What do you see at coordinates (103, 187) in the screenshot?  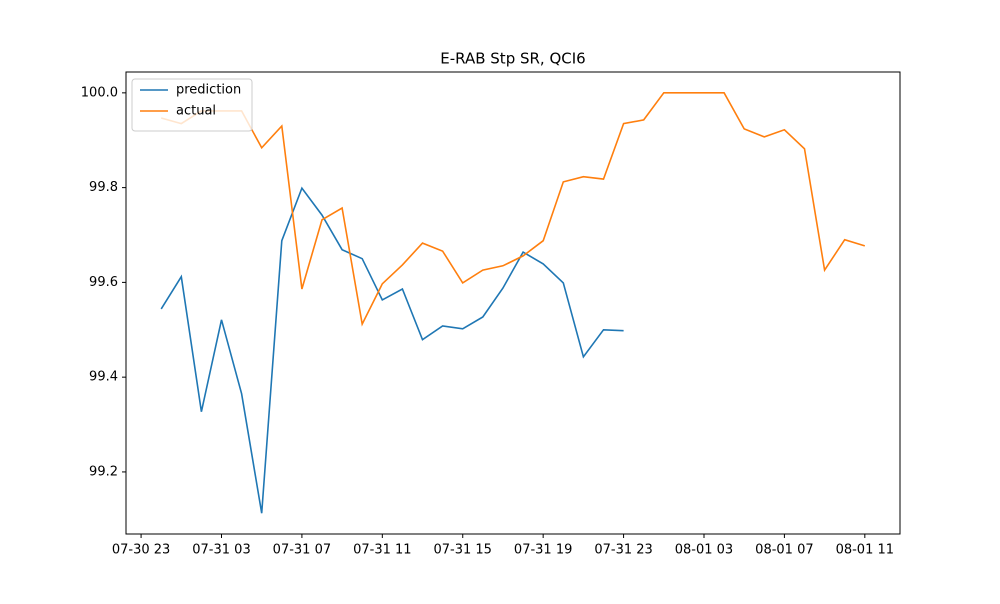 I see `y-tick-label: 99.8` at bounding box center [103, 187].